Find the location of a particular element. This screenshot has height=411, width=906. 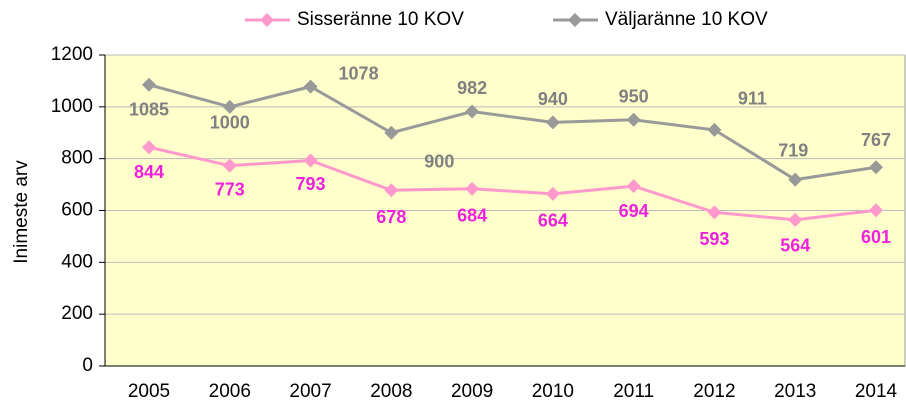

x-tick-label: 2011 is located at coordinates (633, 391).